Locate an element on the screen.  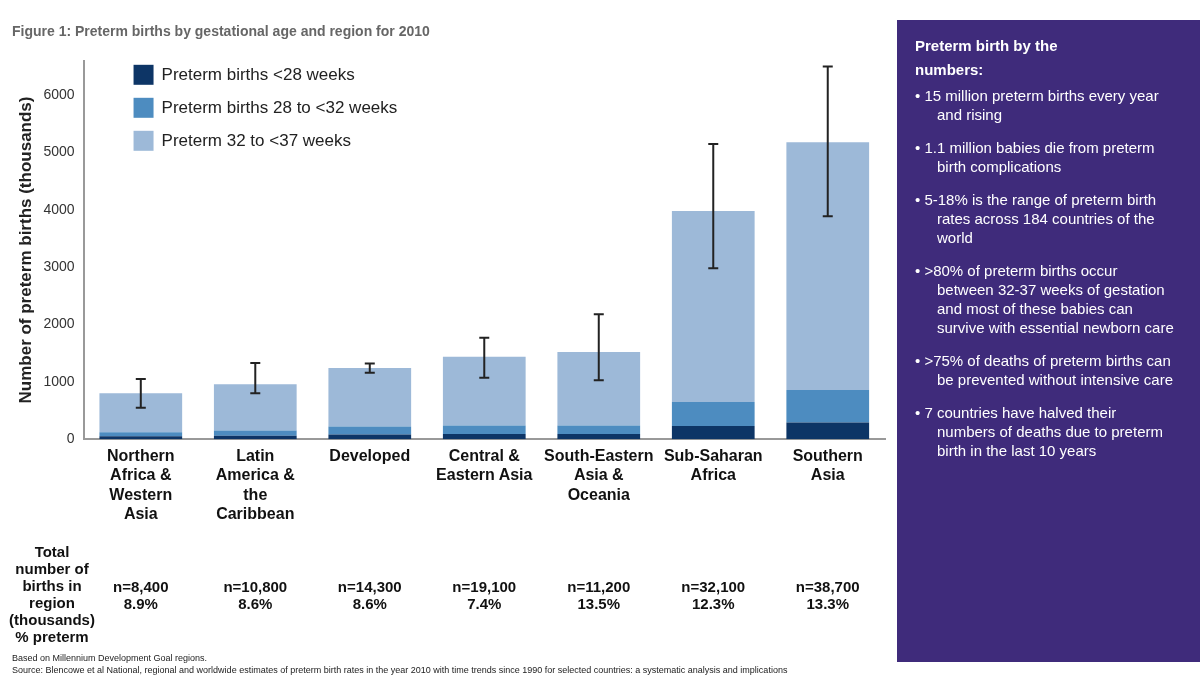
y-tick-label: 1000 is located at coordinates (59, 380).